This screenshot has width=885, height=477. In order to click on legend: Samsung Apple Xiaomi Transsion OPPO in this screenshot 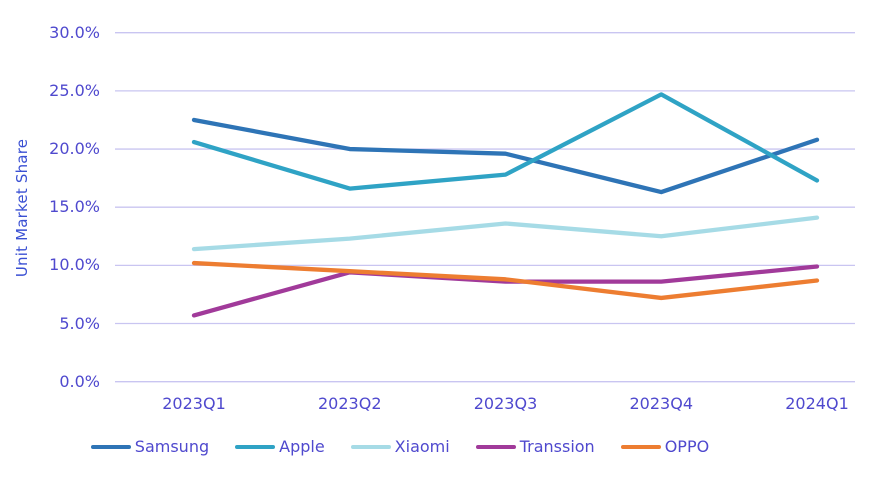, I will do `click(400, 446)`.